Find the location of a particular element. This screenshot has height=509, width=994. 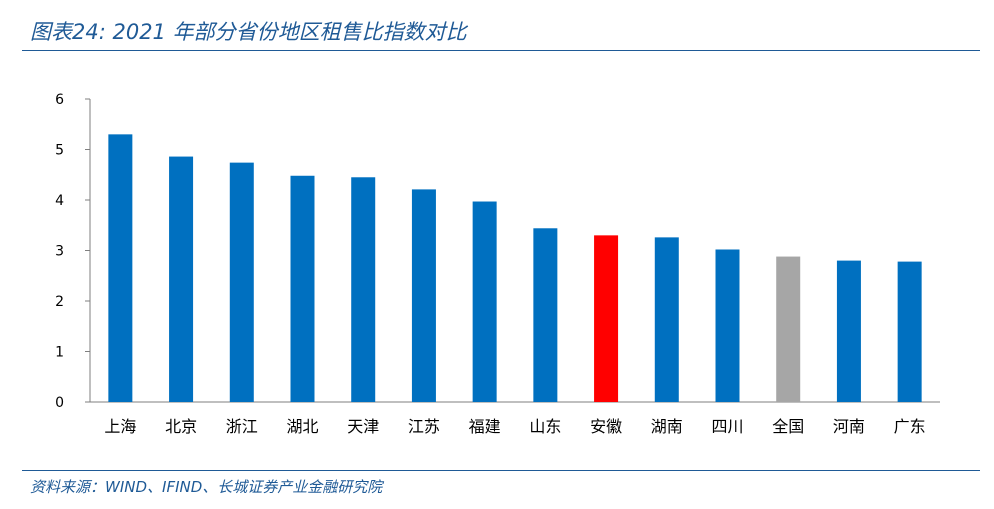

x-tick-label: 天津 is located at coordinates (363, 426).